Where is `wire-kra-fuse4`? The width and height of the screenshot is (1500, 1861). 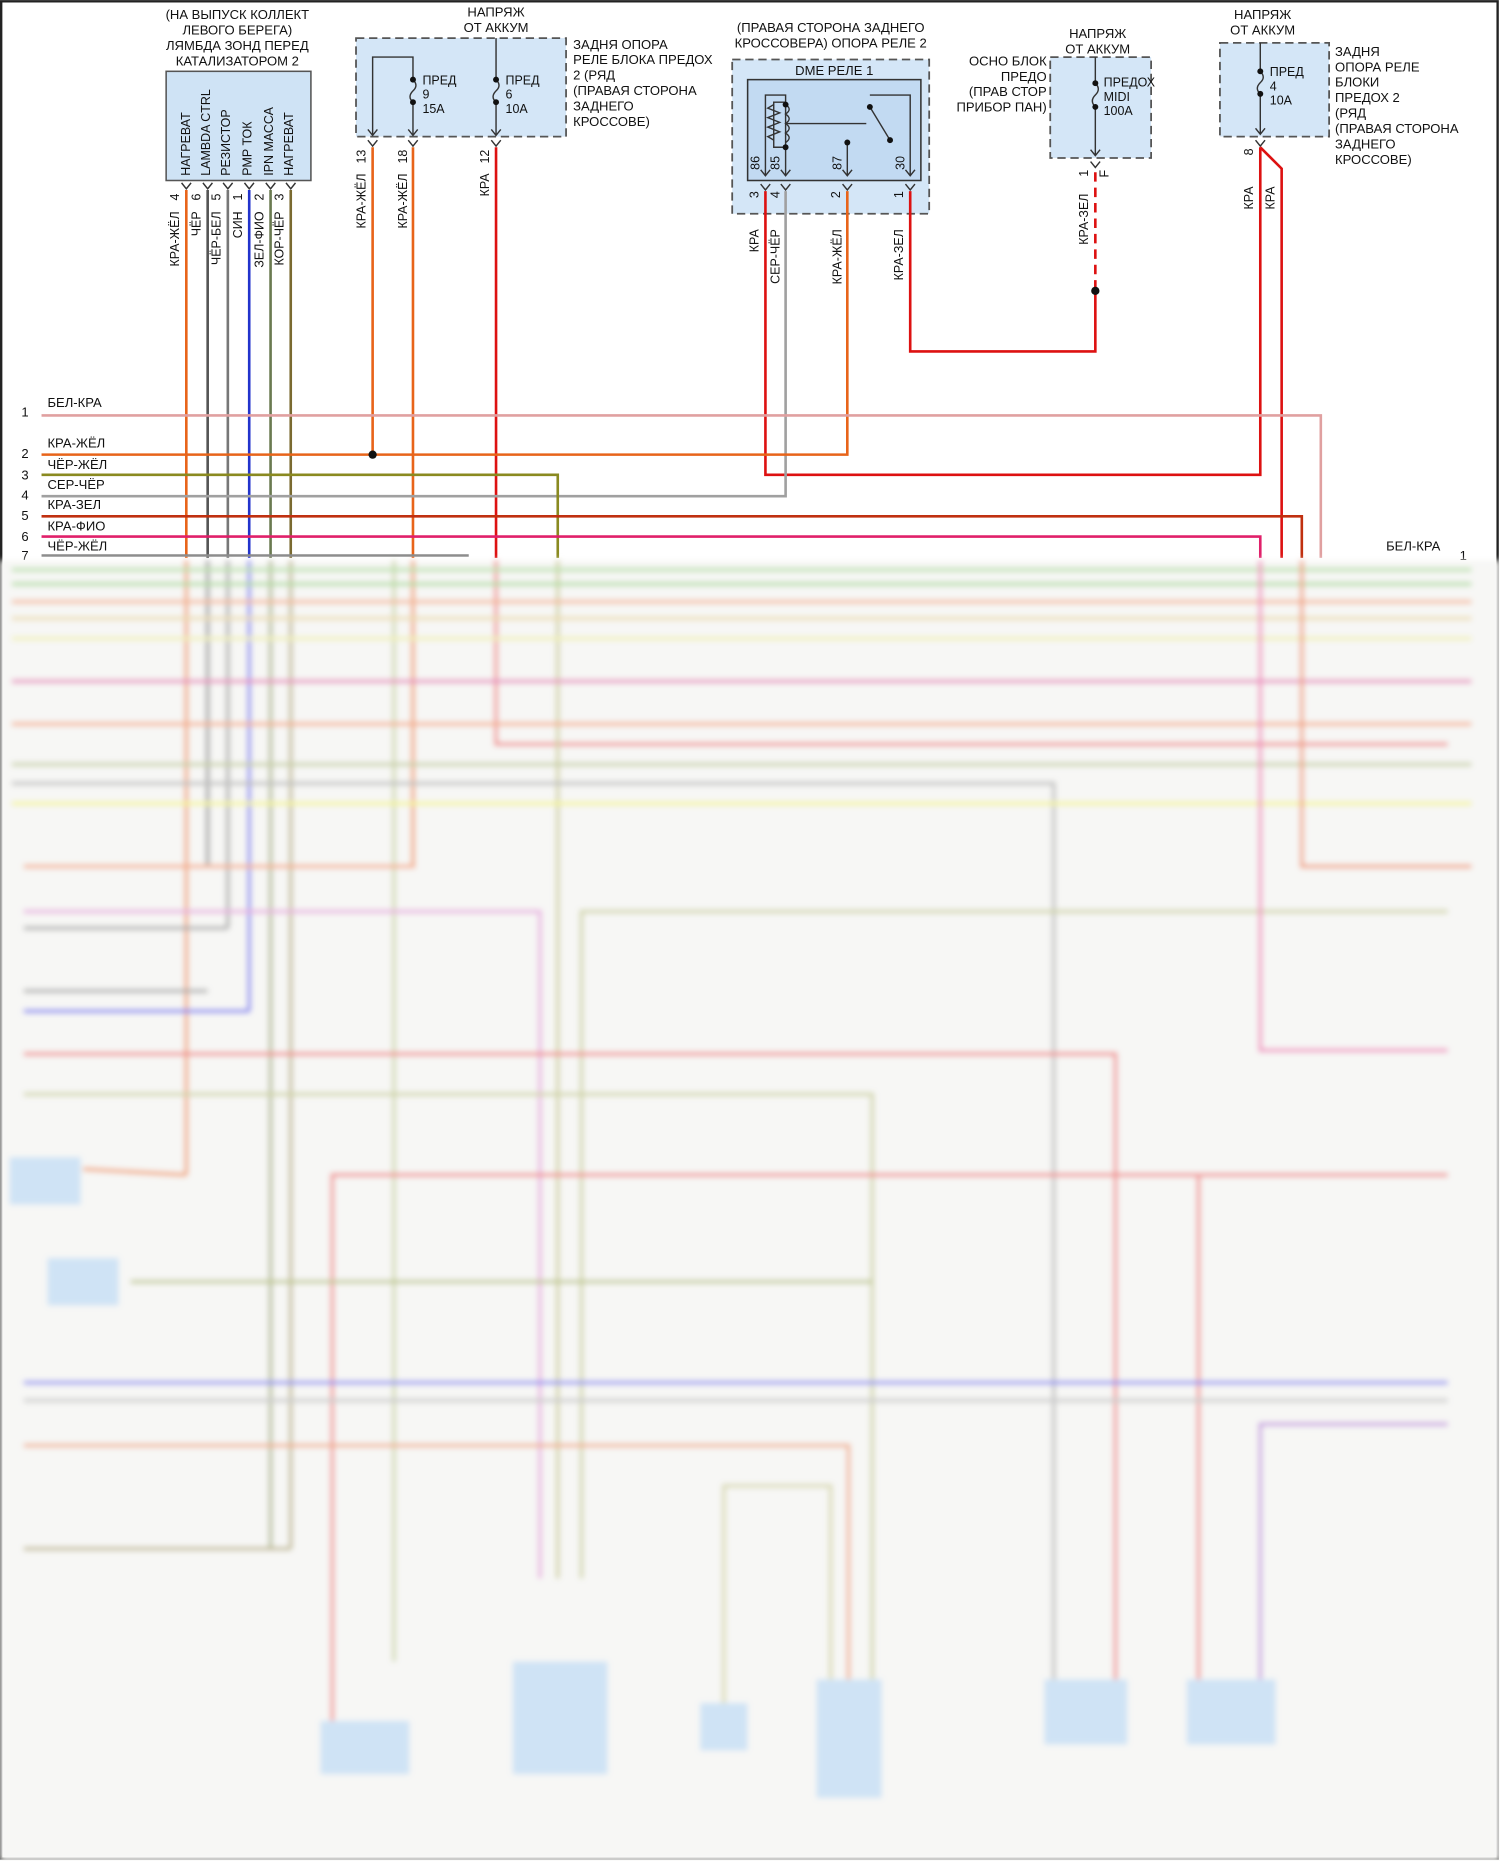
wire-kra-fuse4 is located at coordinates (1271, 352).